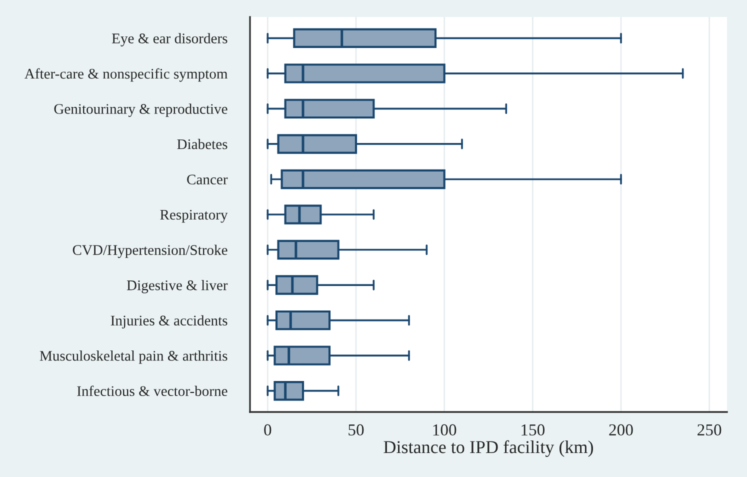 This screenshot has width=747, height=477. What do you see at coordinates (169, 321) in the screenshot?
I see `y-tick-label: Injuries & accidents` at bounding box center [169, 321].